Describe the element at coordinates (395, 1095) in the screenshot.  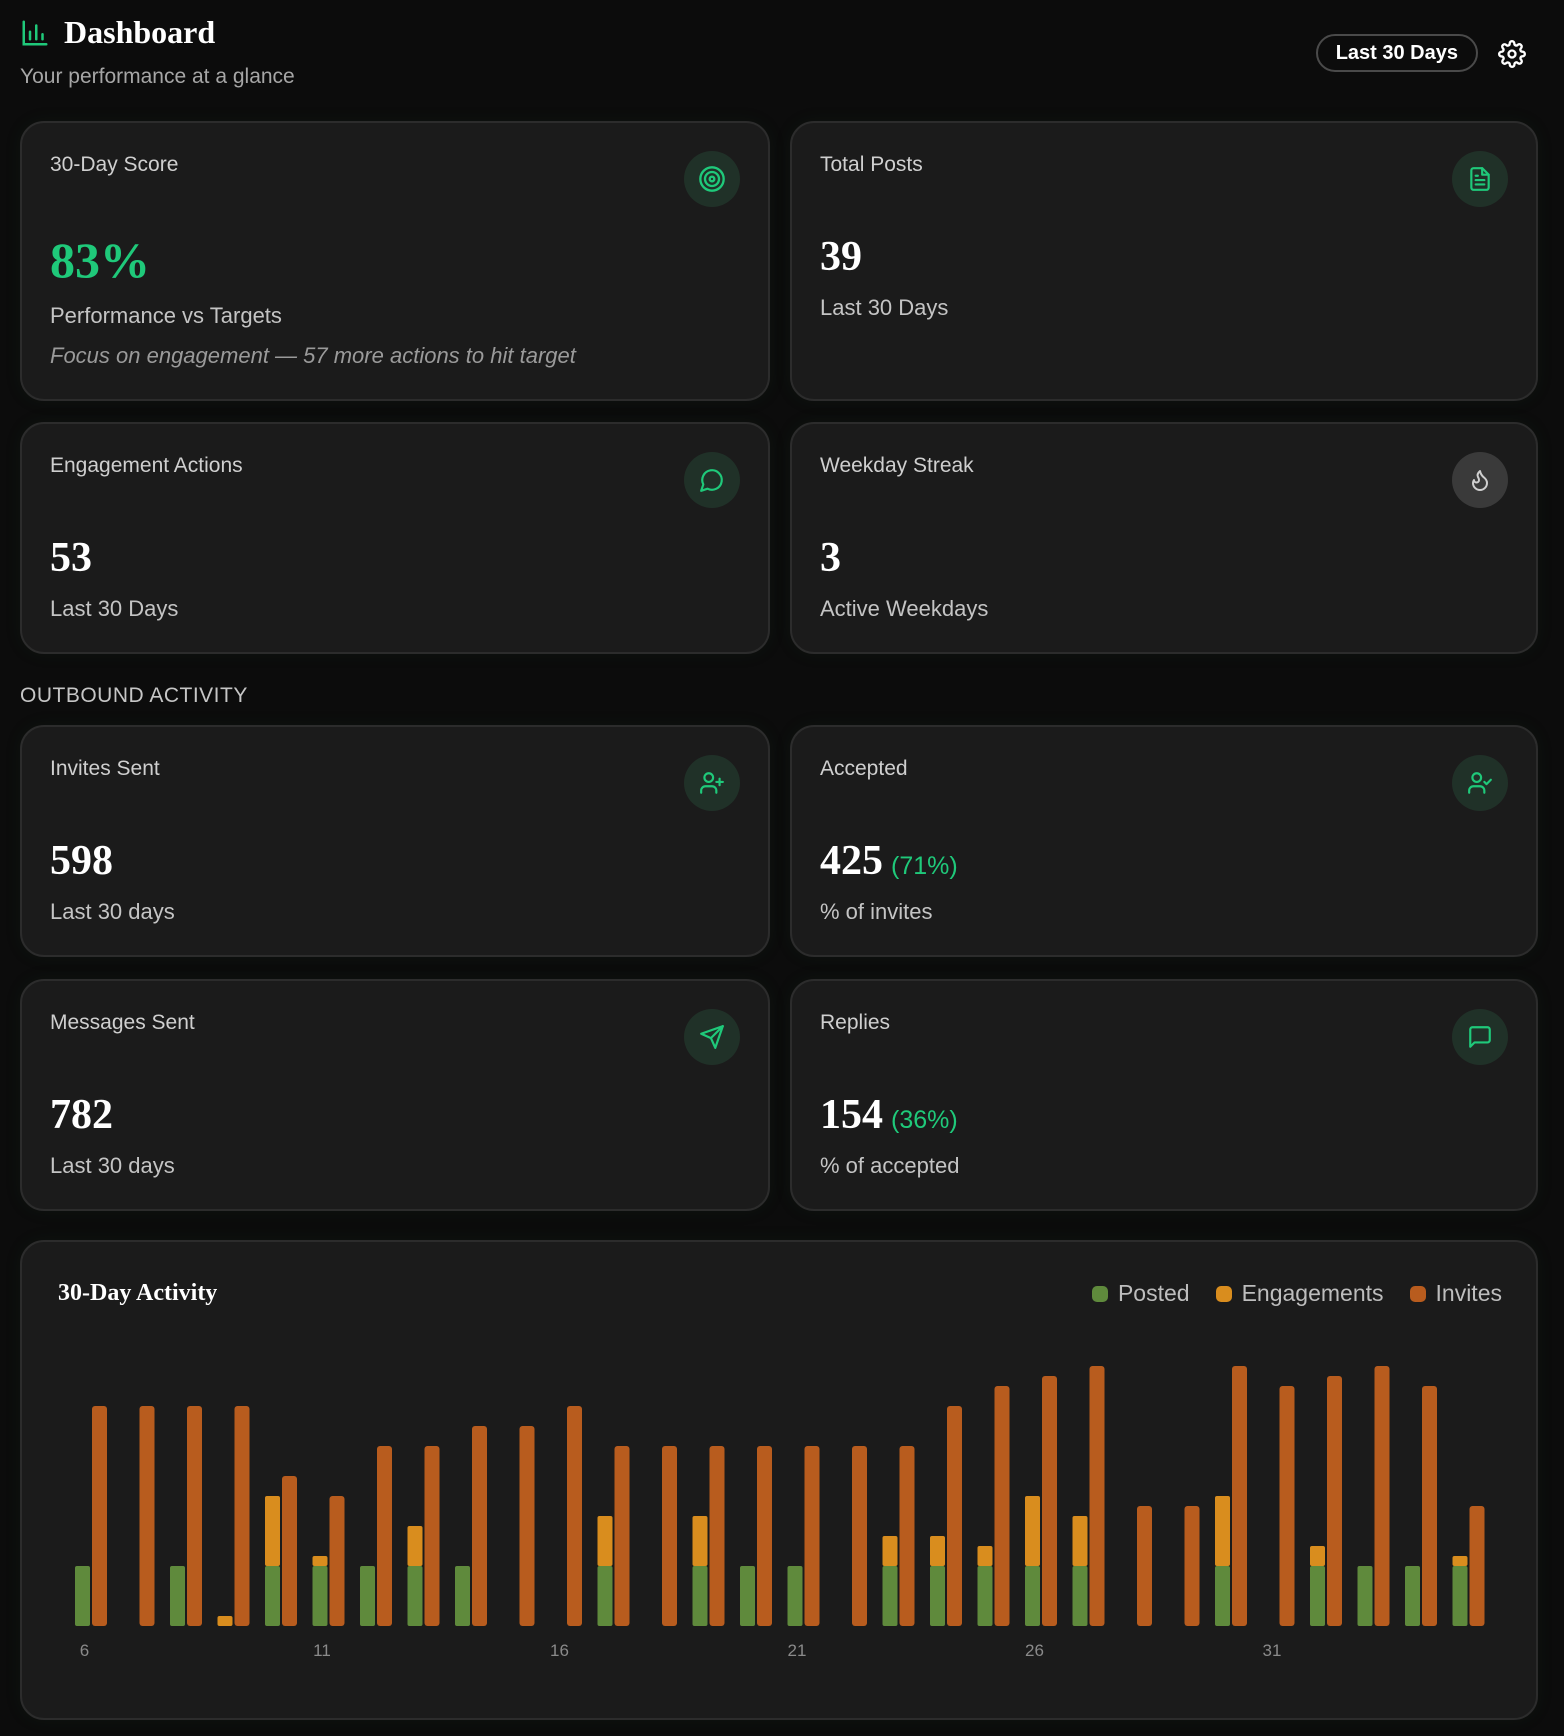
I see `messages-card: Messages Sent 782 Last 30 days` at that location.